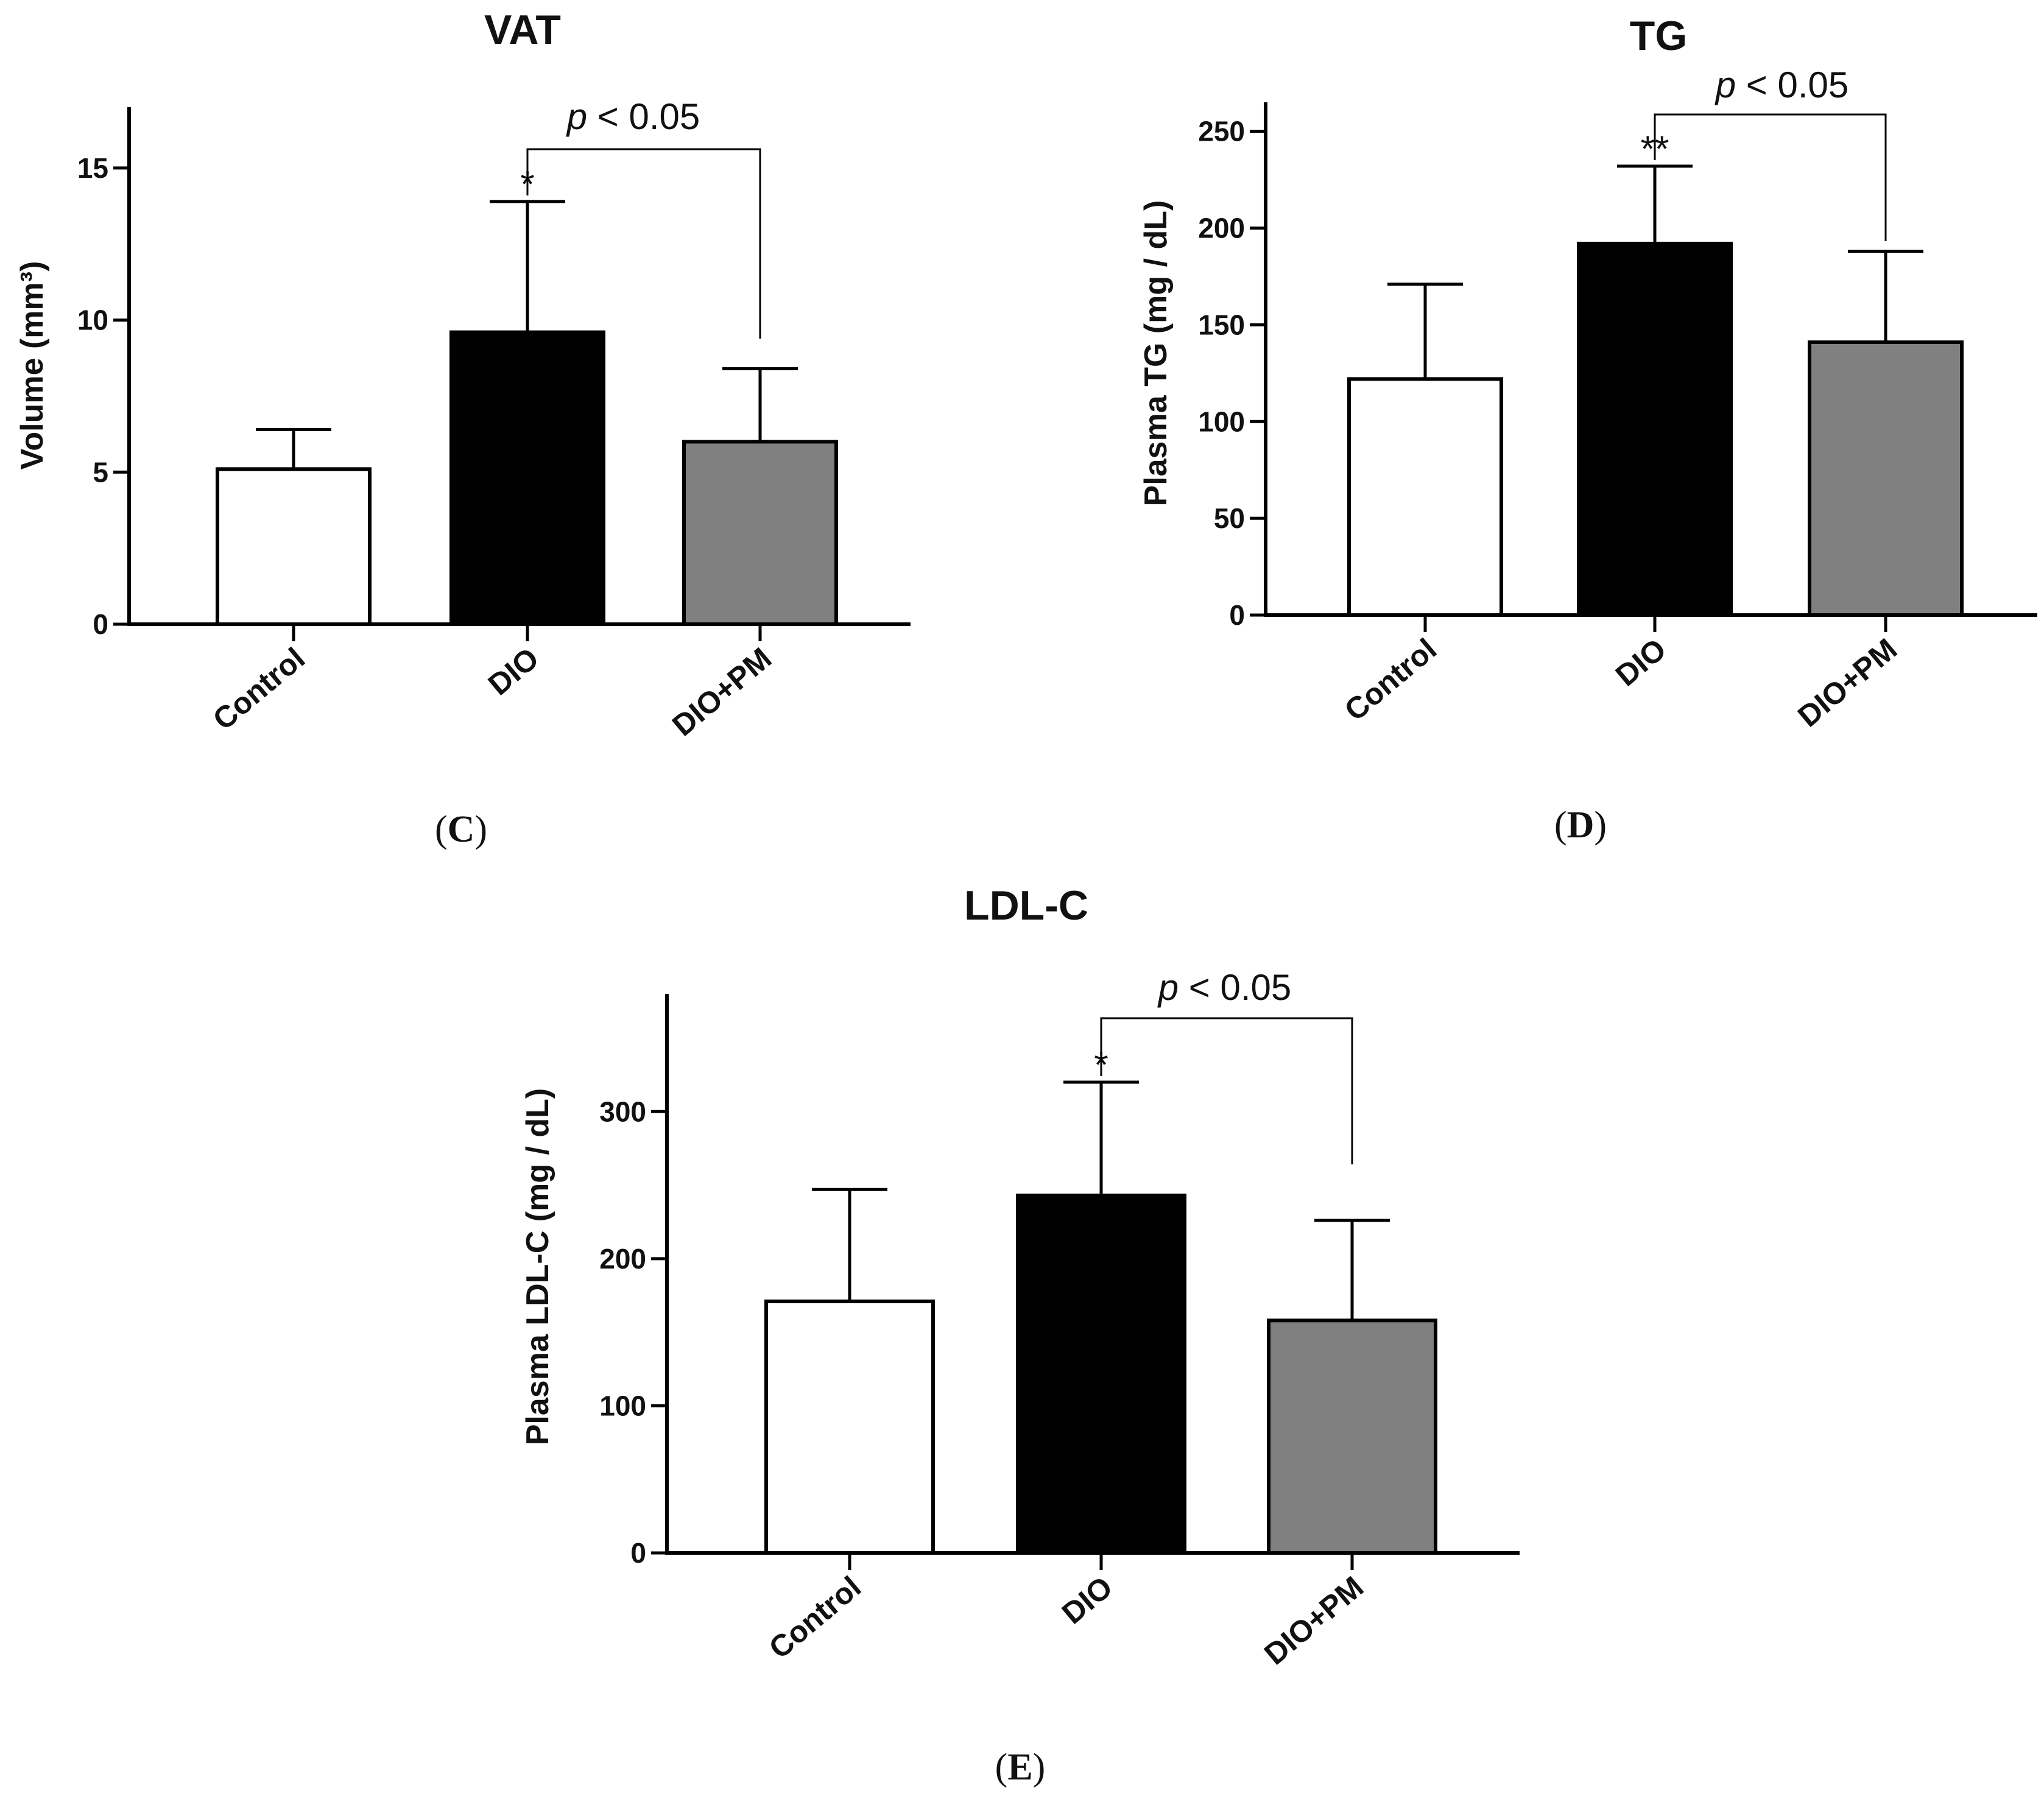 The width and height of the screenshot is (2044, 1802). Describe the element at coordinates (622, 1111) in the screenshot. I see `y-tick-label: 300` at that location.